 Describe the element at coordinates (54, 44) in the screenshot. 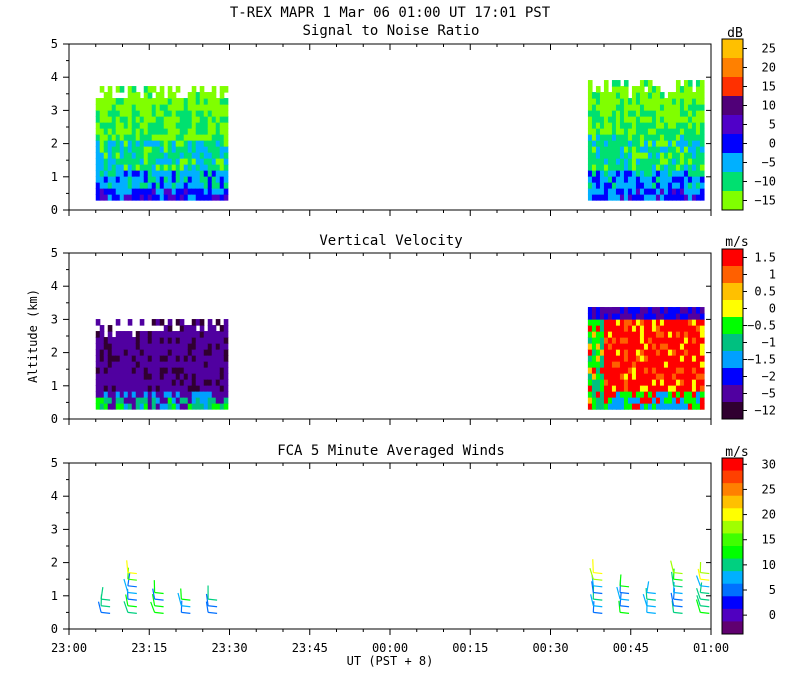

I see `altitude-tick-label: 5` at that location.